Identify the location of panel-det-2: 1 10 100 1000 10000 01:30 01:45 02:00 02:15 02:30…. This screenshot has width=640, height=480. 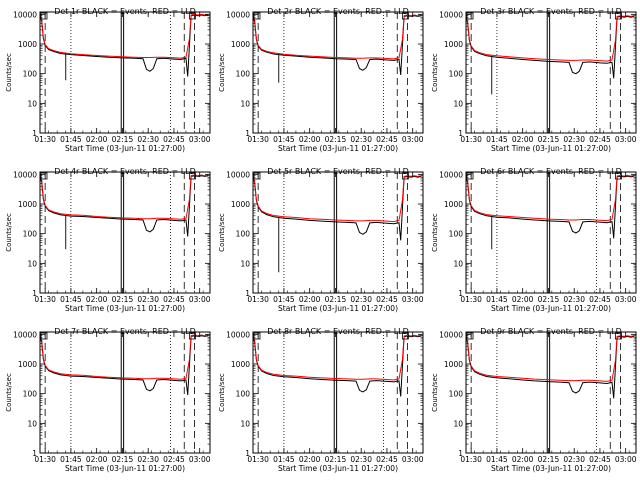
(321, 80).